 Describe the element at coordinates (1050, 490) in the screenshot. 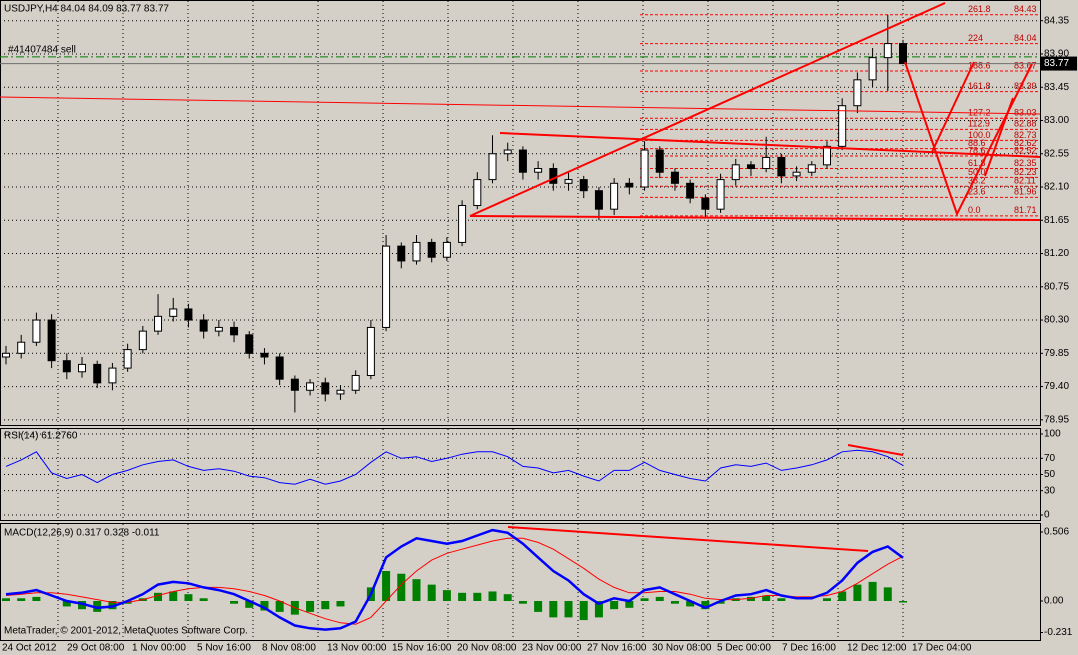

I see `y-tick-label: 30` at that location.